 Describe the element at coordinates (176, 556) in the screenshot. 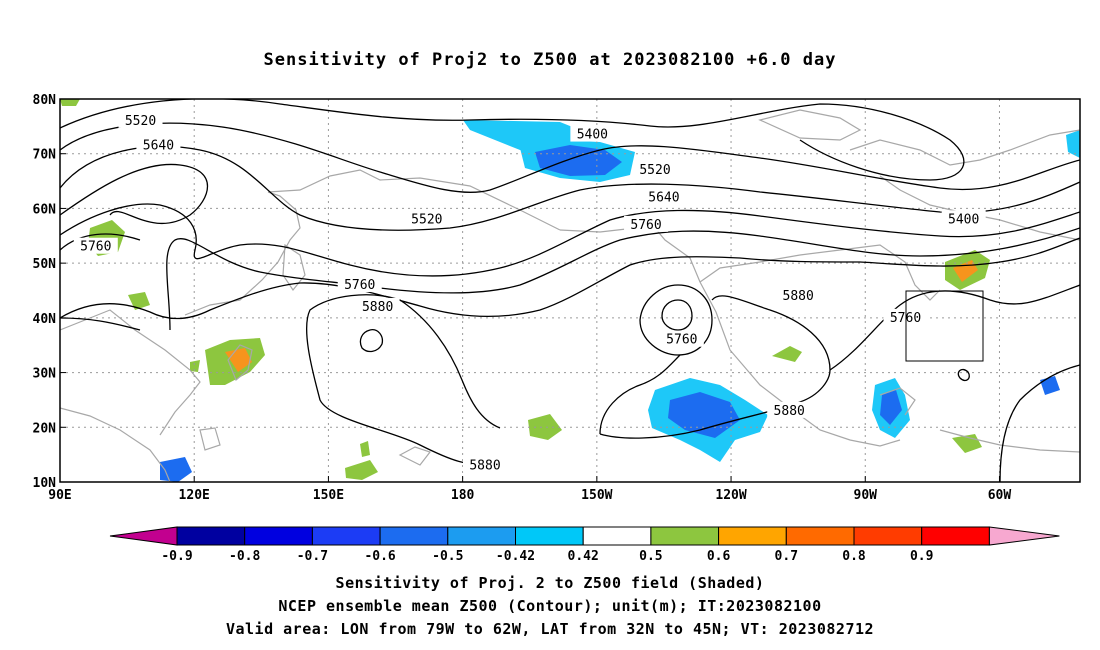

I see `colorbar-label: -0.9` at that location.